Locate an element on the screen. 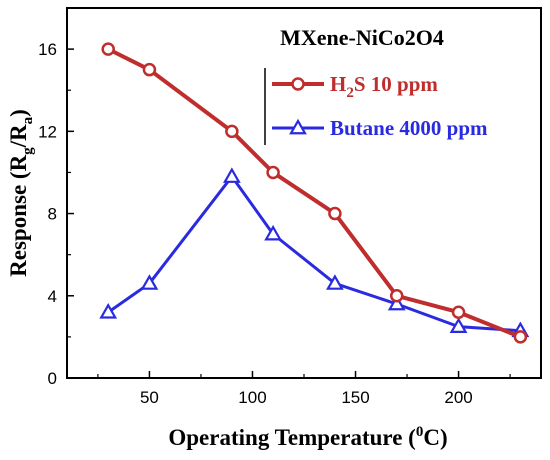 This screenshot has height=460, width=550. x-axis-title: Operating Temperature (0C) is located at coordinates (307, 437).